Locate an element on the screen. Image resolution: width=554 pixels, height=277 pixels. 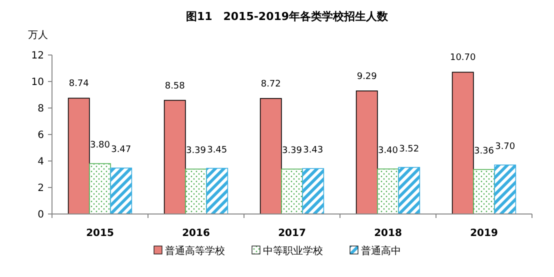
y-tick-label: 0 is located at coordinates (41, 215).